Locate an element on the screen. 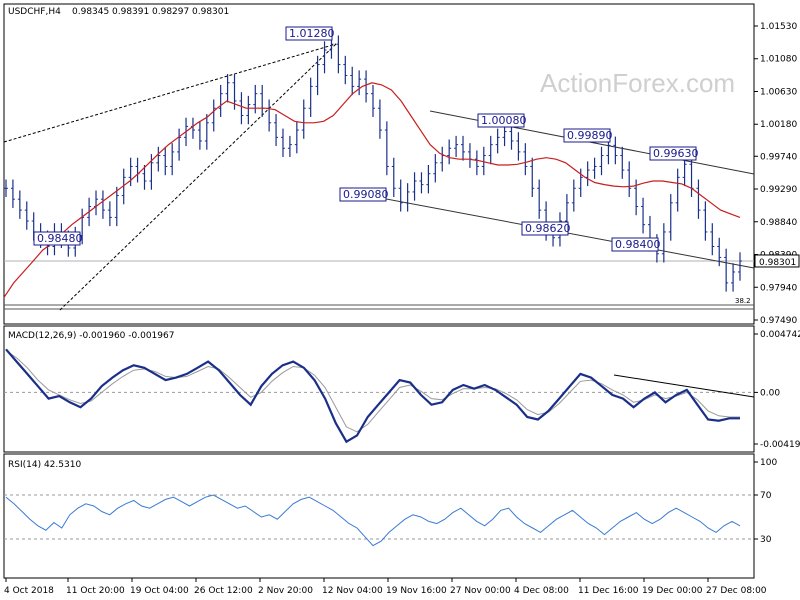 The width and height of the screenshot is (800, 600). swing-label: 1.01280 is located at coordinates (312, 33).